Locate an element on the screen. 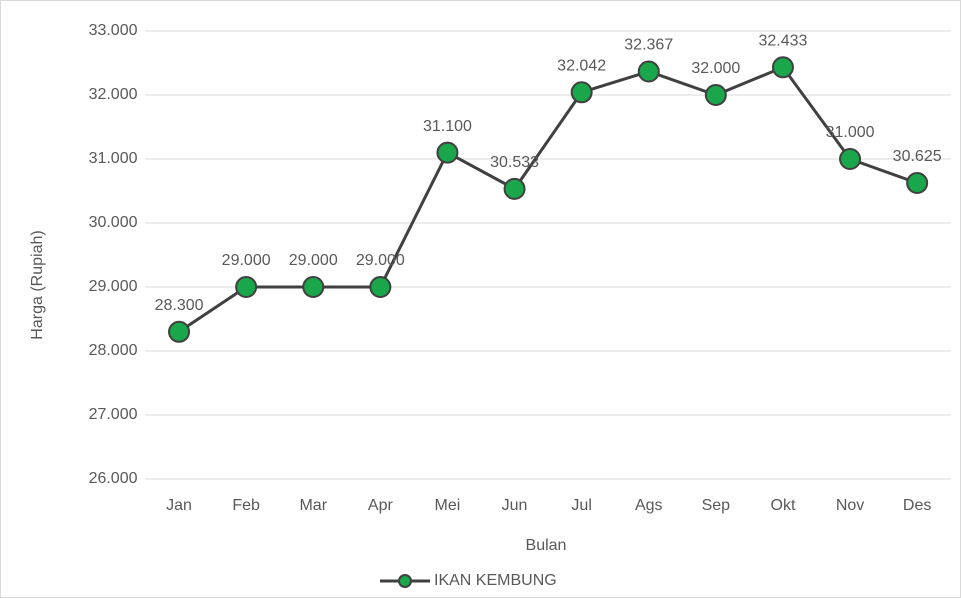  y-tick-label: 31.000 is located at coordinates (113, 158).